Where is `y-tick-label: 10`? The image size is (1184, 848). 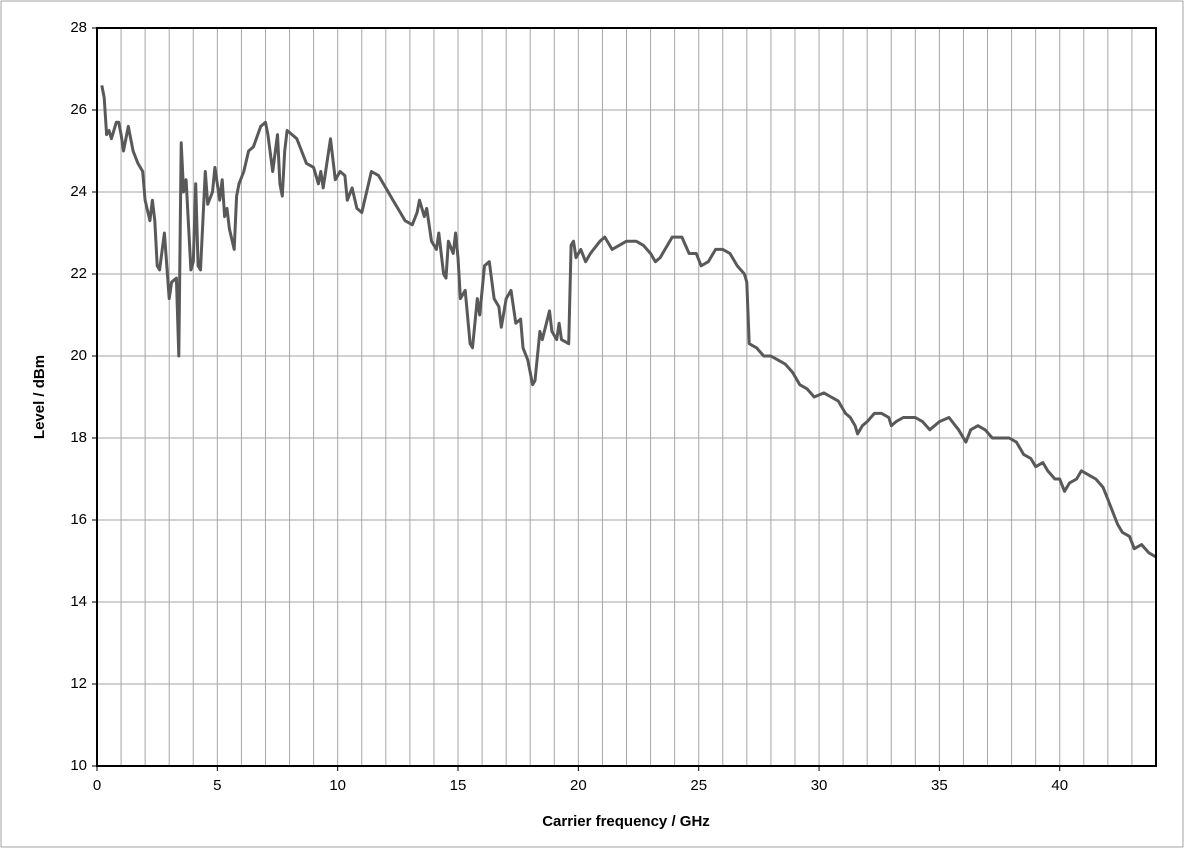
y-tick-label: 10 is located at coordinates (78, 765).